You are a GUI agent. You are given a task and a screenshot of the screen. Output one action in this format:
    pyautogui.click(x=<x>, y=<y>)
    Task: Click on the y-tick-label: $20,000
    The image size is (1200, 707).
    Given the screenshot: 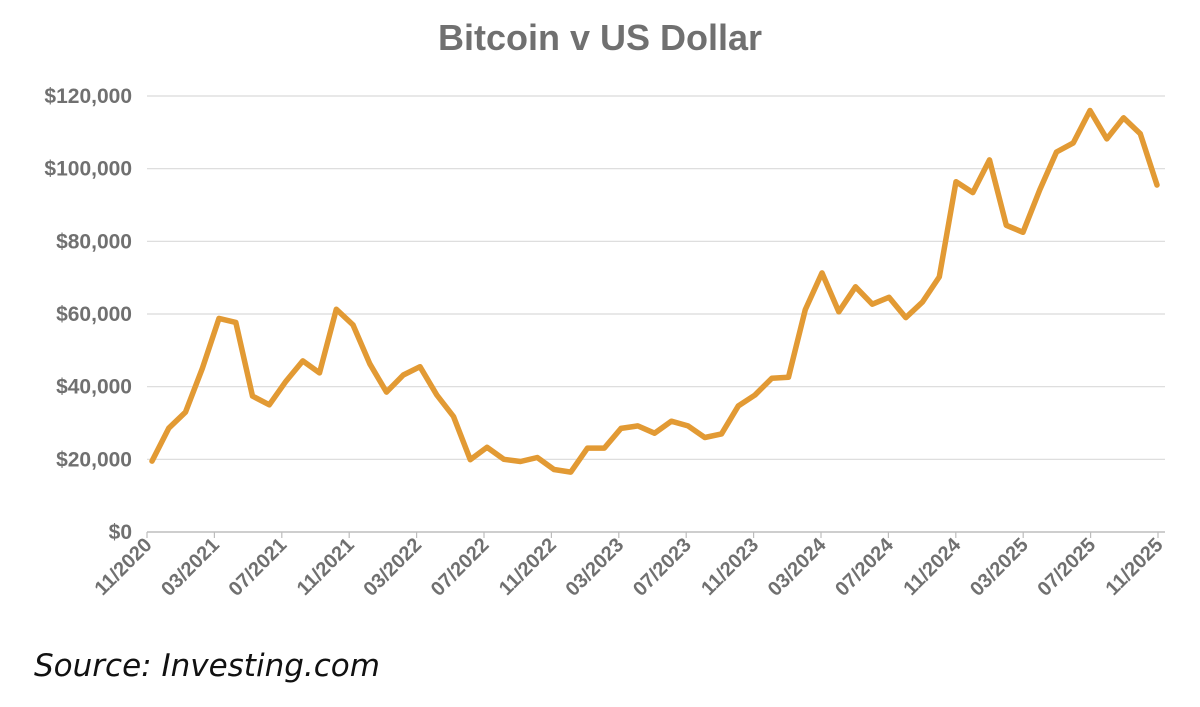 What is the action you would take?
    pyautogui.click(x=94, y=459)
    